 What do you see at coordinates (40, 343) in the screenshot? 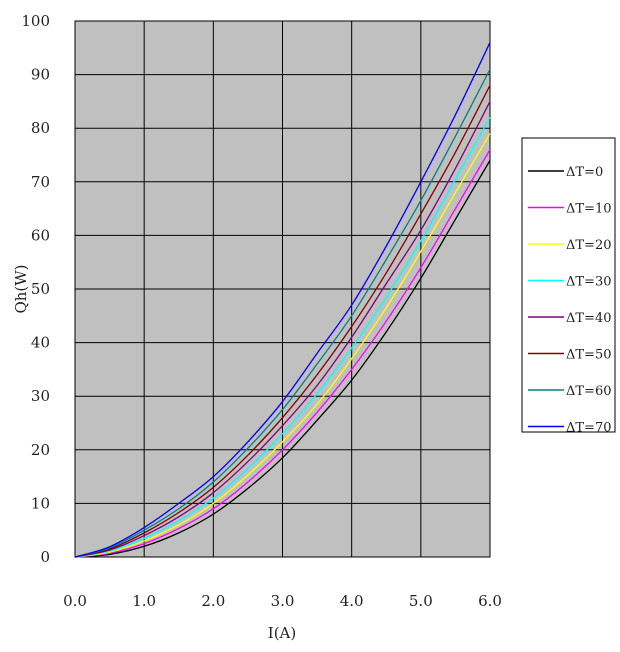
I see `y-tick-label: 40` at bounding box center [40, 343].